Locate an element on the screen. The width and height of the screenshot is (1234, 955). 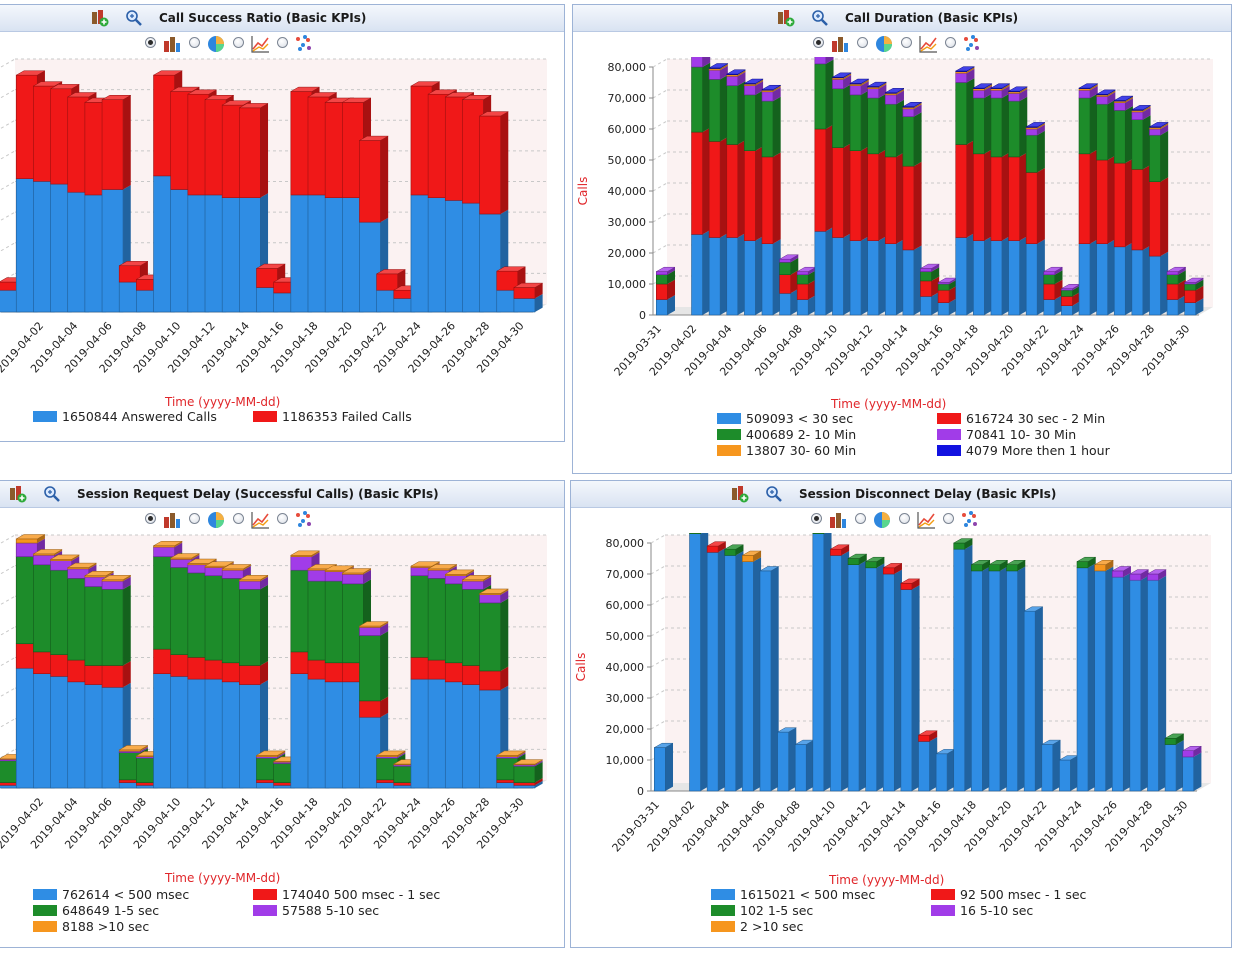
legend-label: >10 sec is located at coordinates (777, 926).